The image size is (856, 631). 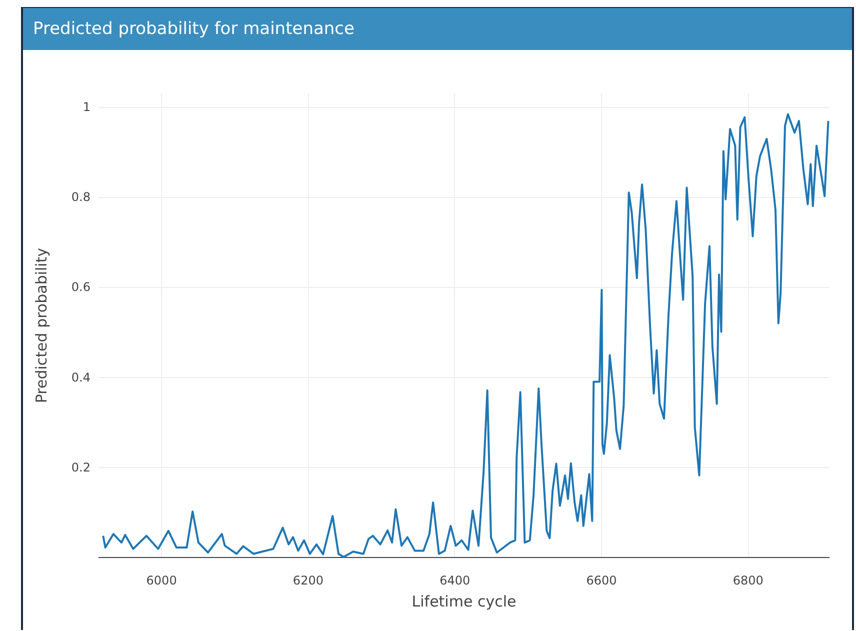 I want to click on y-tick-label: 0.8, so click(x=80, y=197).